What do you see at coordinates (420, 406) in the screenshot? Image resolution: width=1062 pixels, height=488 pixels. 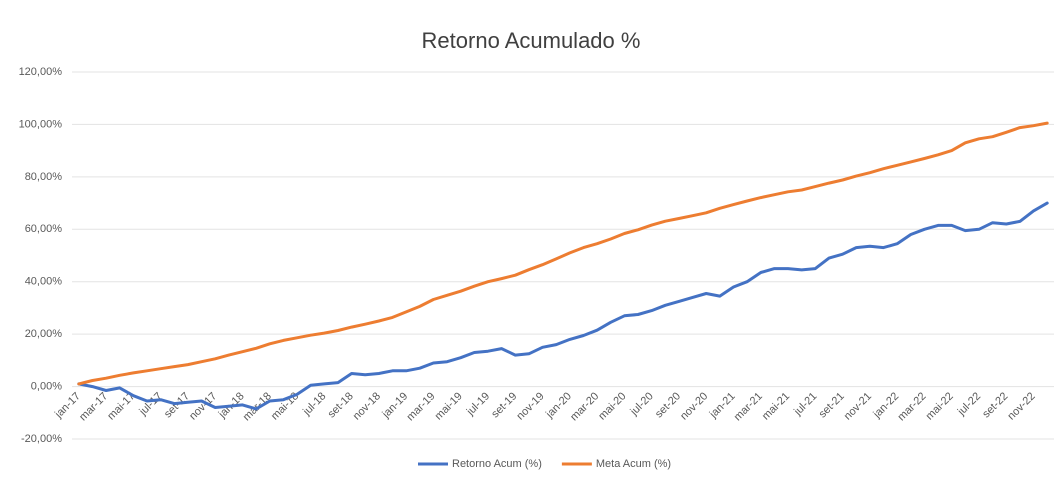 I see `x-tick-label: mar-19` at bounding box center [420, 406].